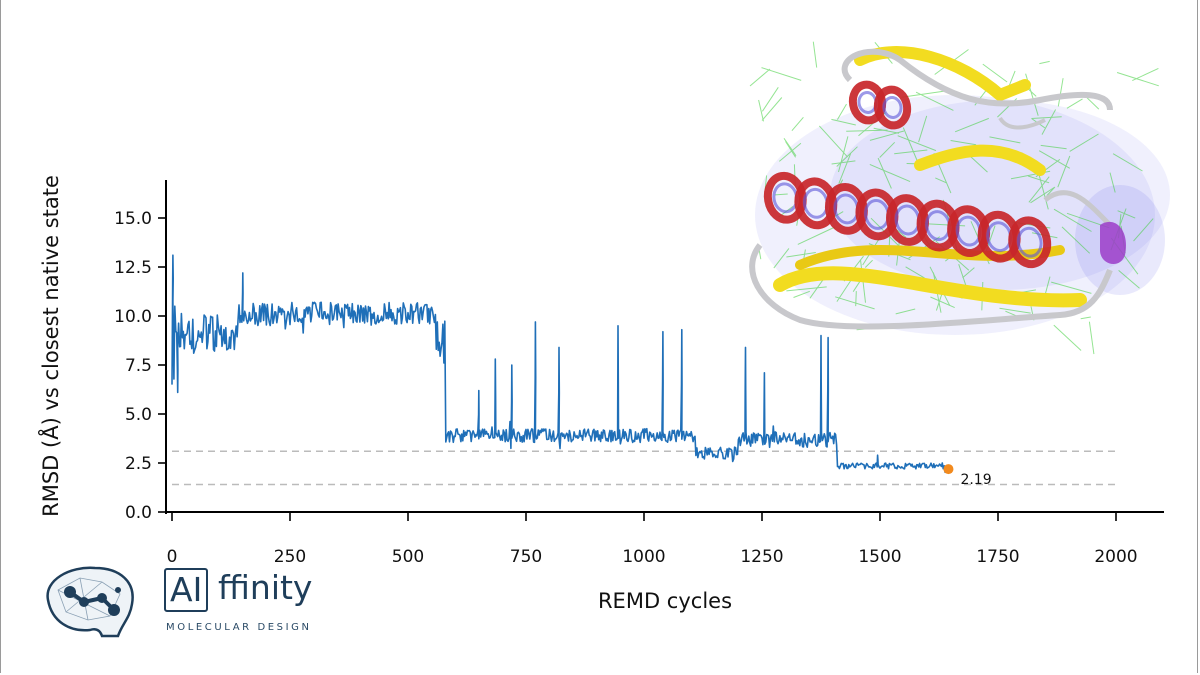  I want to click on y-axis-label: RMSD (Å) vs closest native state, so click(50, 346).